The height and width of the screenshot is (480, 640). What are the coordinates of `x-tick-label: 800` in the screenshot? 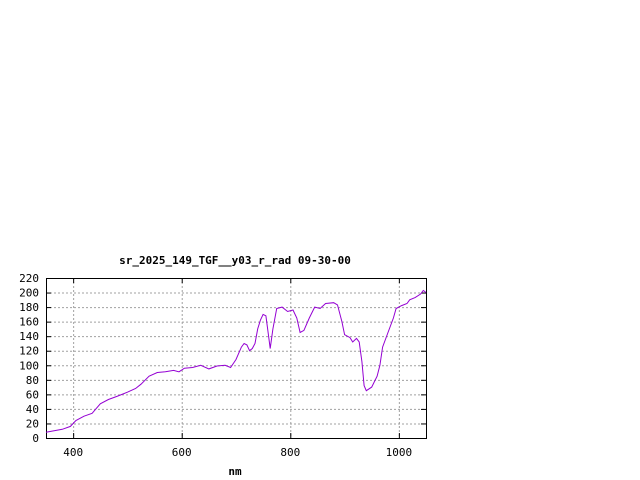 It's located at (290, 452).